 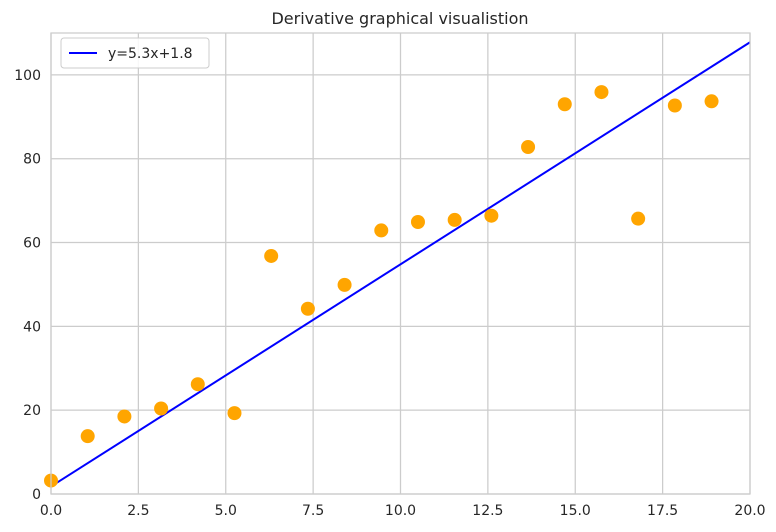 What do you see at coordinates (32, 411) in the screenshot?
I see `y-tick-label: 20` at bounding box center [32, 411].